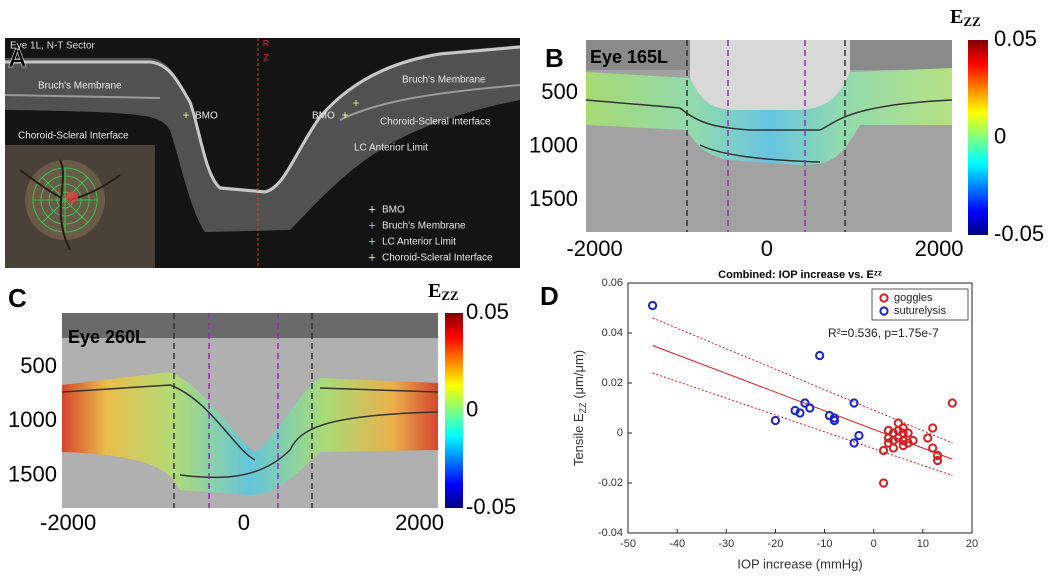 The width and height of the screenshot is (1055, 576). Describe the element at coordinates (53, 46) in the screenshot. I see `image-title: Eye 1L, N-T Sector` at that location.